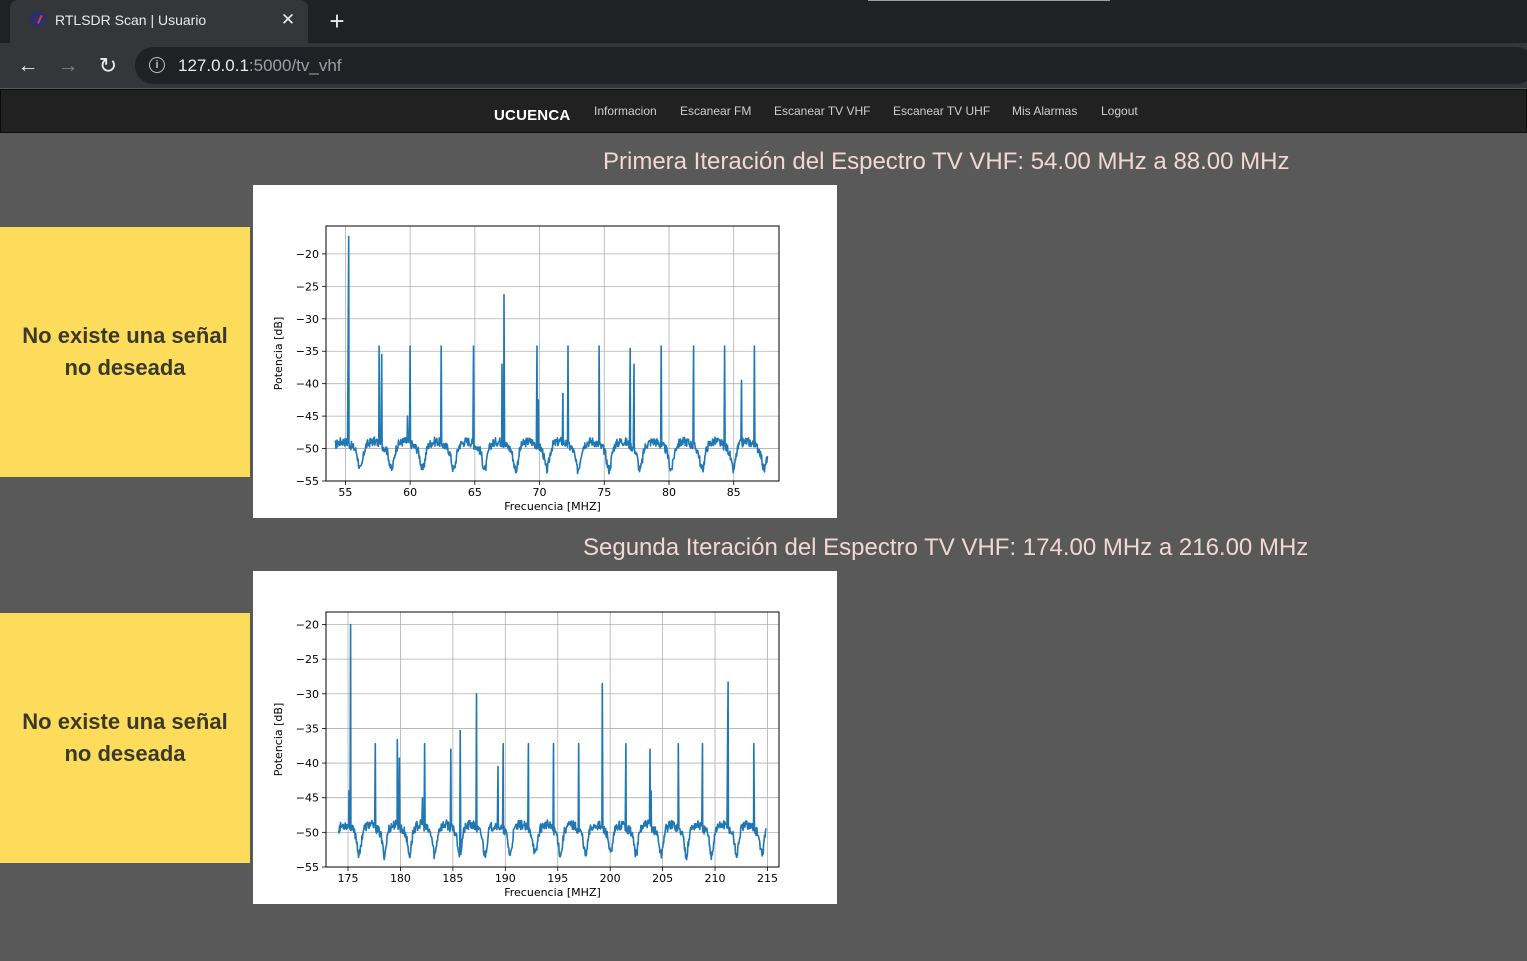  What do you see at coordinates (68, 65) in the screenshot?
I see `forward-arrow-icon: →` at bounding box center [68, 65].